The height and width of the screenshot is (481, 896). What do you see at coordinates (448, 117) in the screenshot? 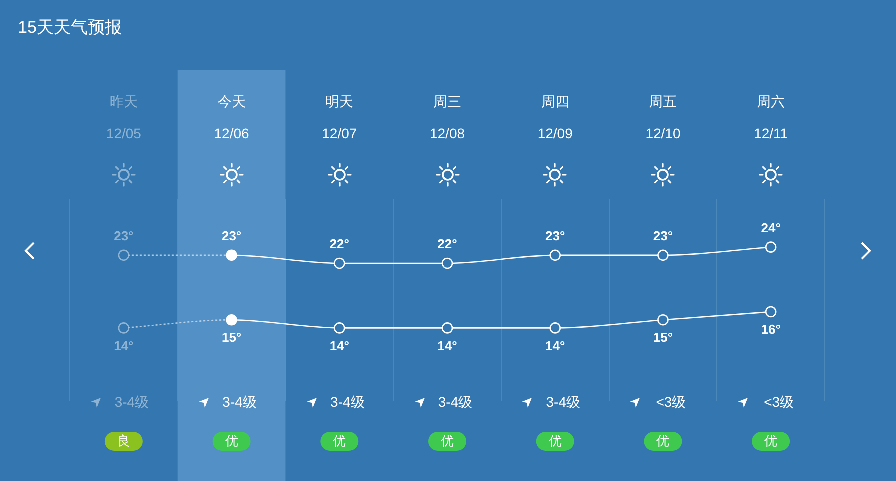
I see `x-tick-label: 周三 12/08` at bounding box center [448, 117].